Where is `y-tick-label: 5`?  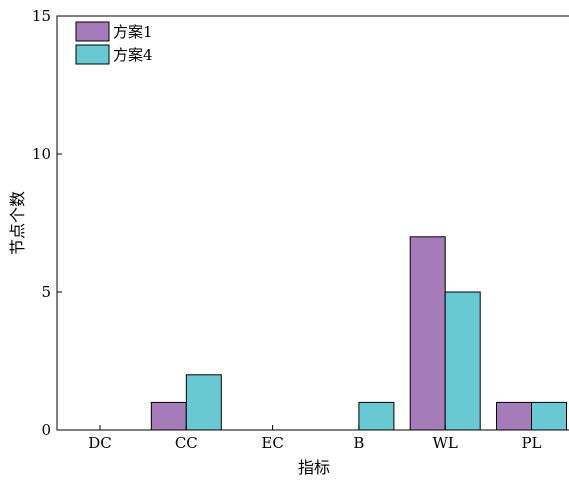 y-tick-label: 5 is located at coordinates (46, 292).